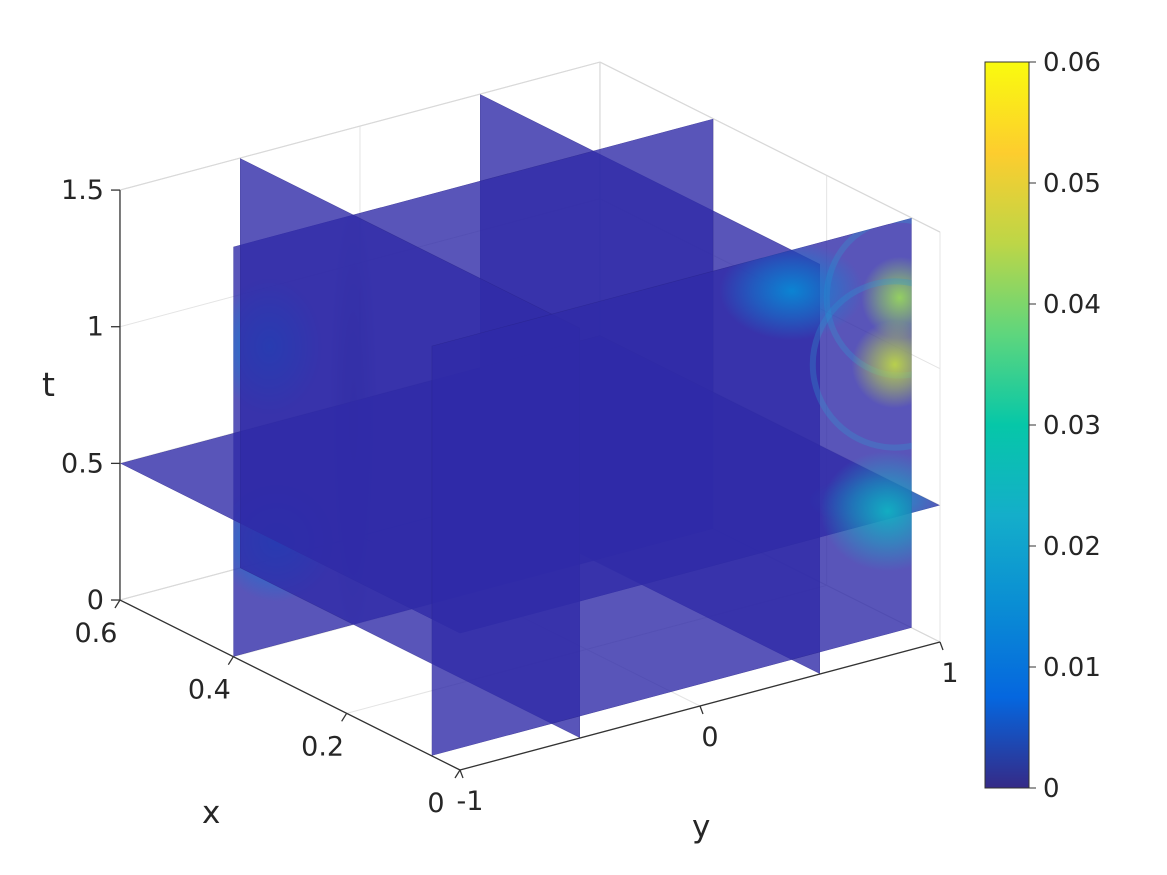  Describe the element at coordinates (435, 803) in the screenshot. I see `x-tick-label: 0` at that location.